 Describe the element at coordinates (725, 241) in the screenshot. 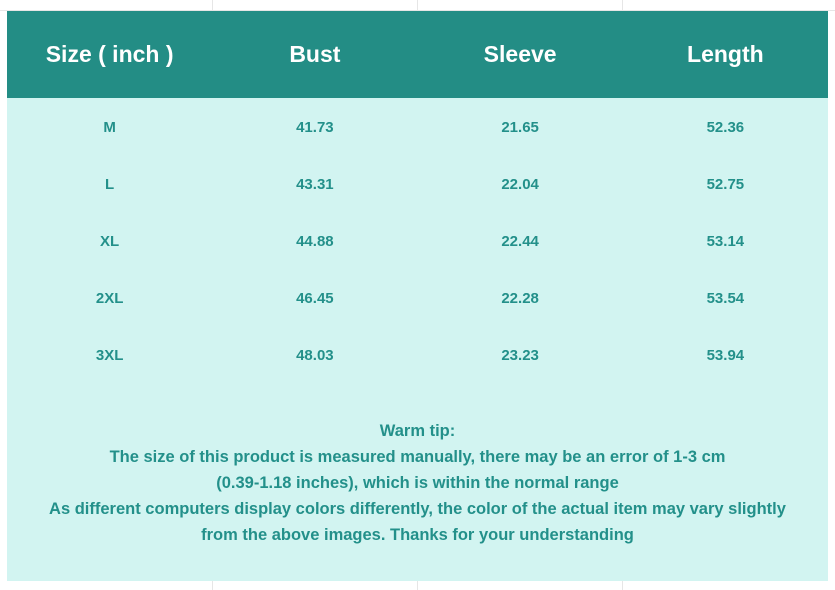

I see `cell-length: 53.14` at that location.